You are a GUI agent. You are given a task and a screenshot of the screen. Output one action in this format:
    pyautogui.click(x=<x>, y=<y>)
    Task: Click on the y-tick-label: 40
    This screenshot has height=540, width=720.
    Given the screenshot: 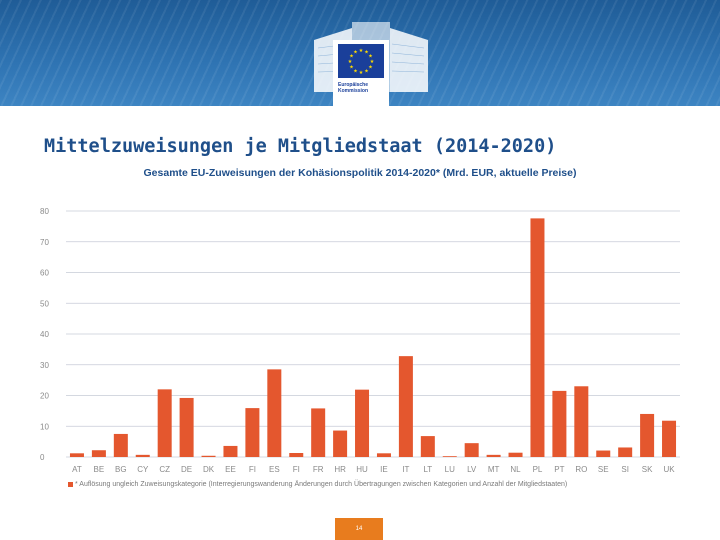 What is the action you would take?
    pyautogui.click(x=44, y=334)
    